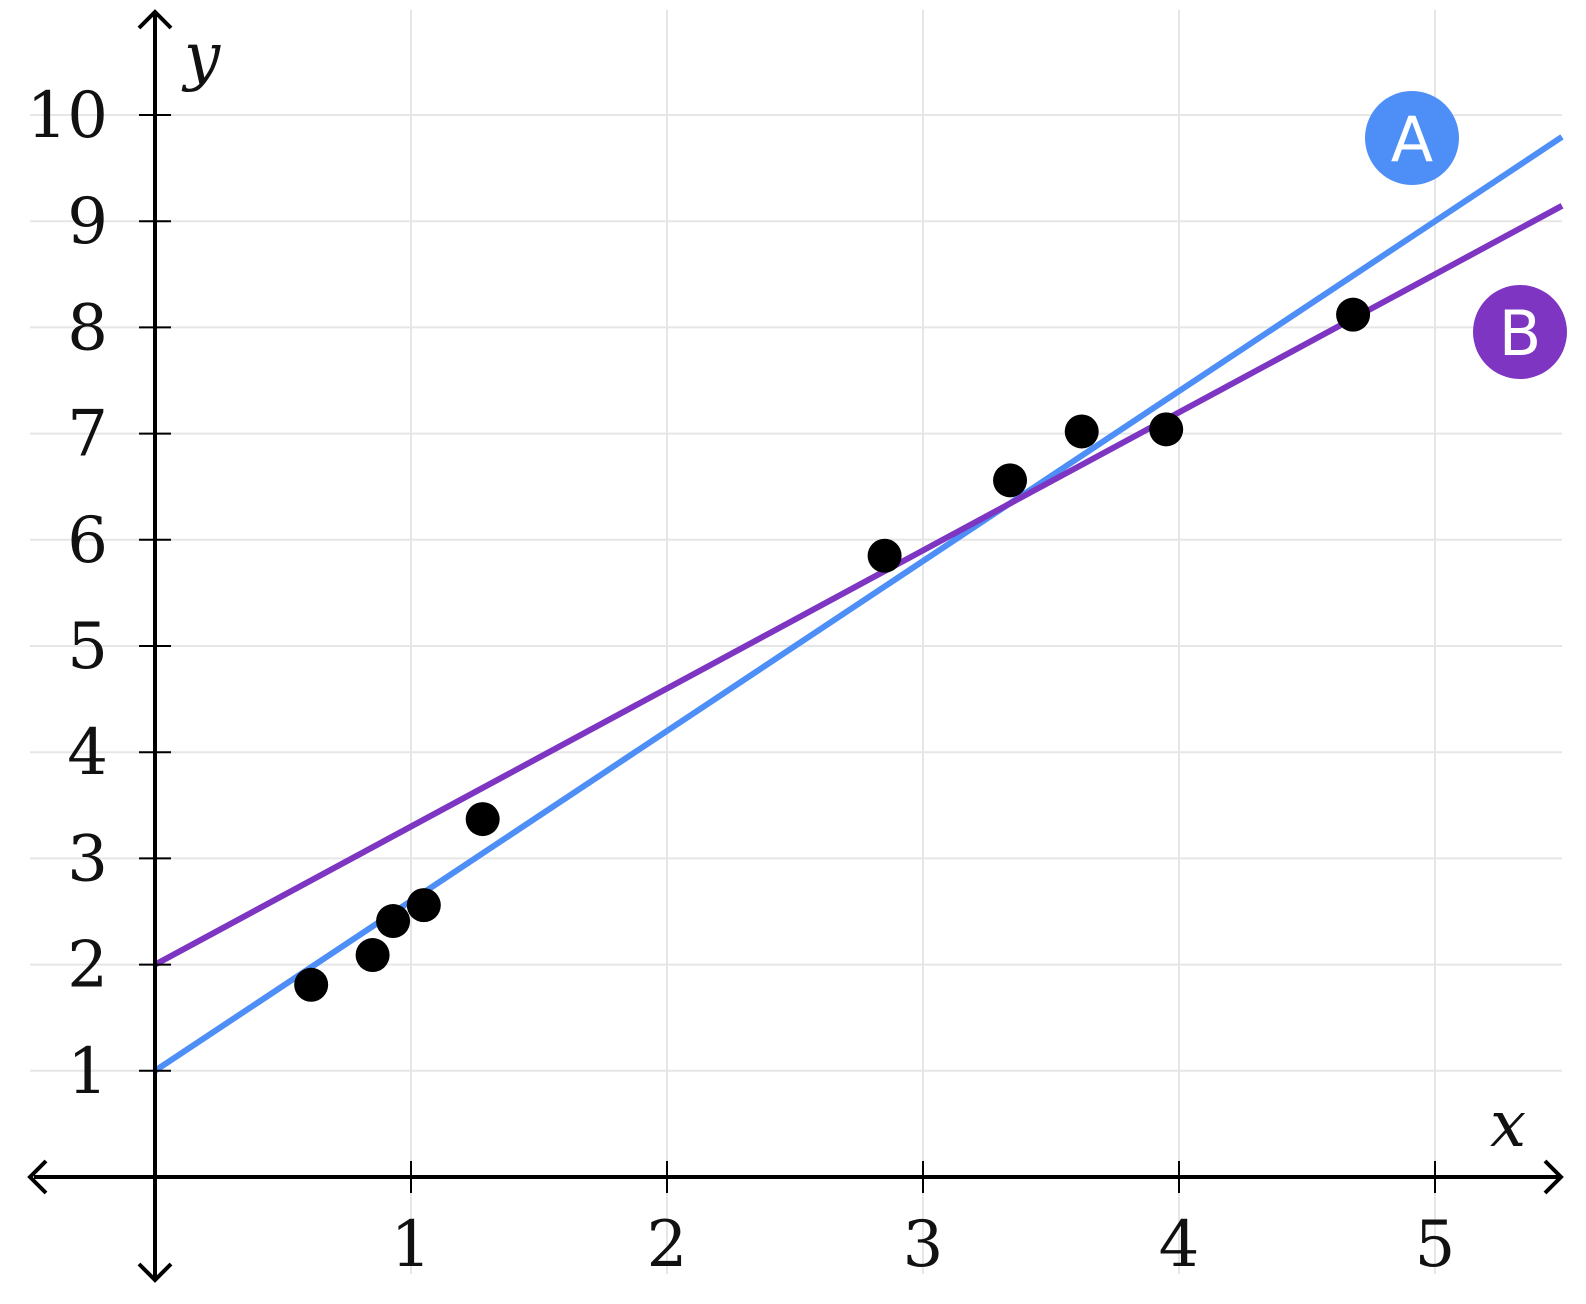 The height and width of the screenshot is (1304, 1586). What do you see at coordinates (87, 541) in the screenshot?
I see `y-tick-label: 6` at bounding box center [87, 541].